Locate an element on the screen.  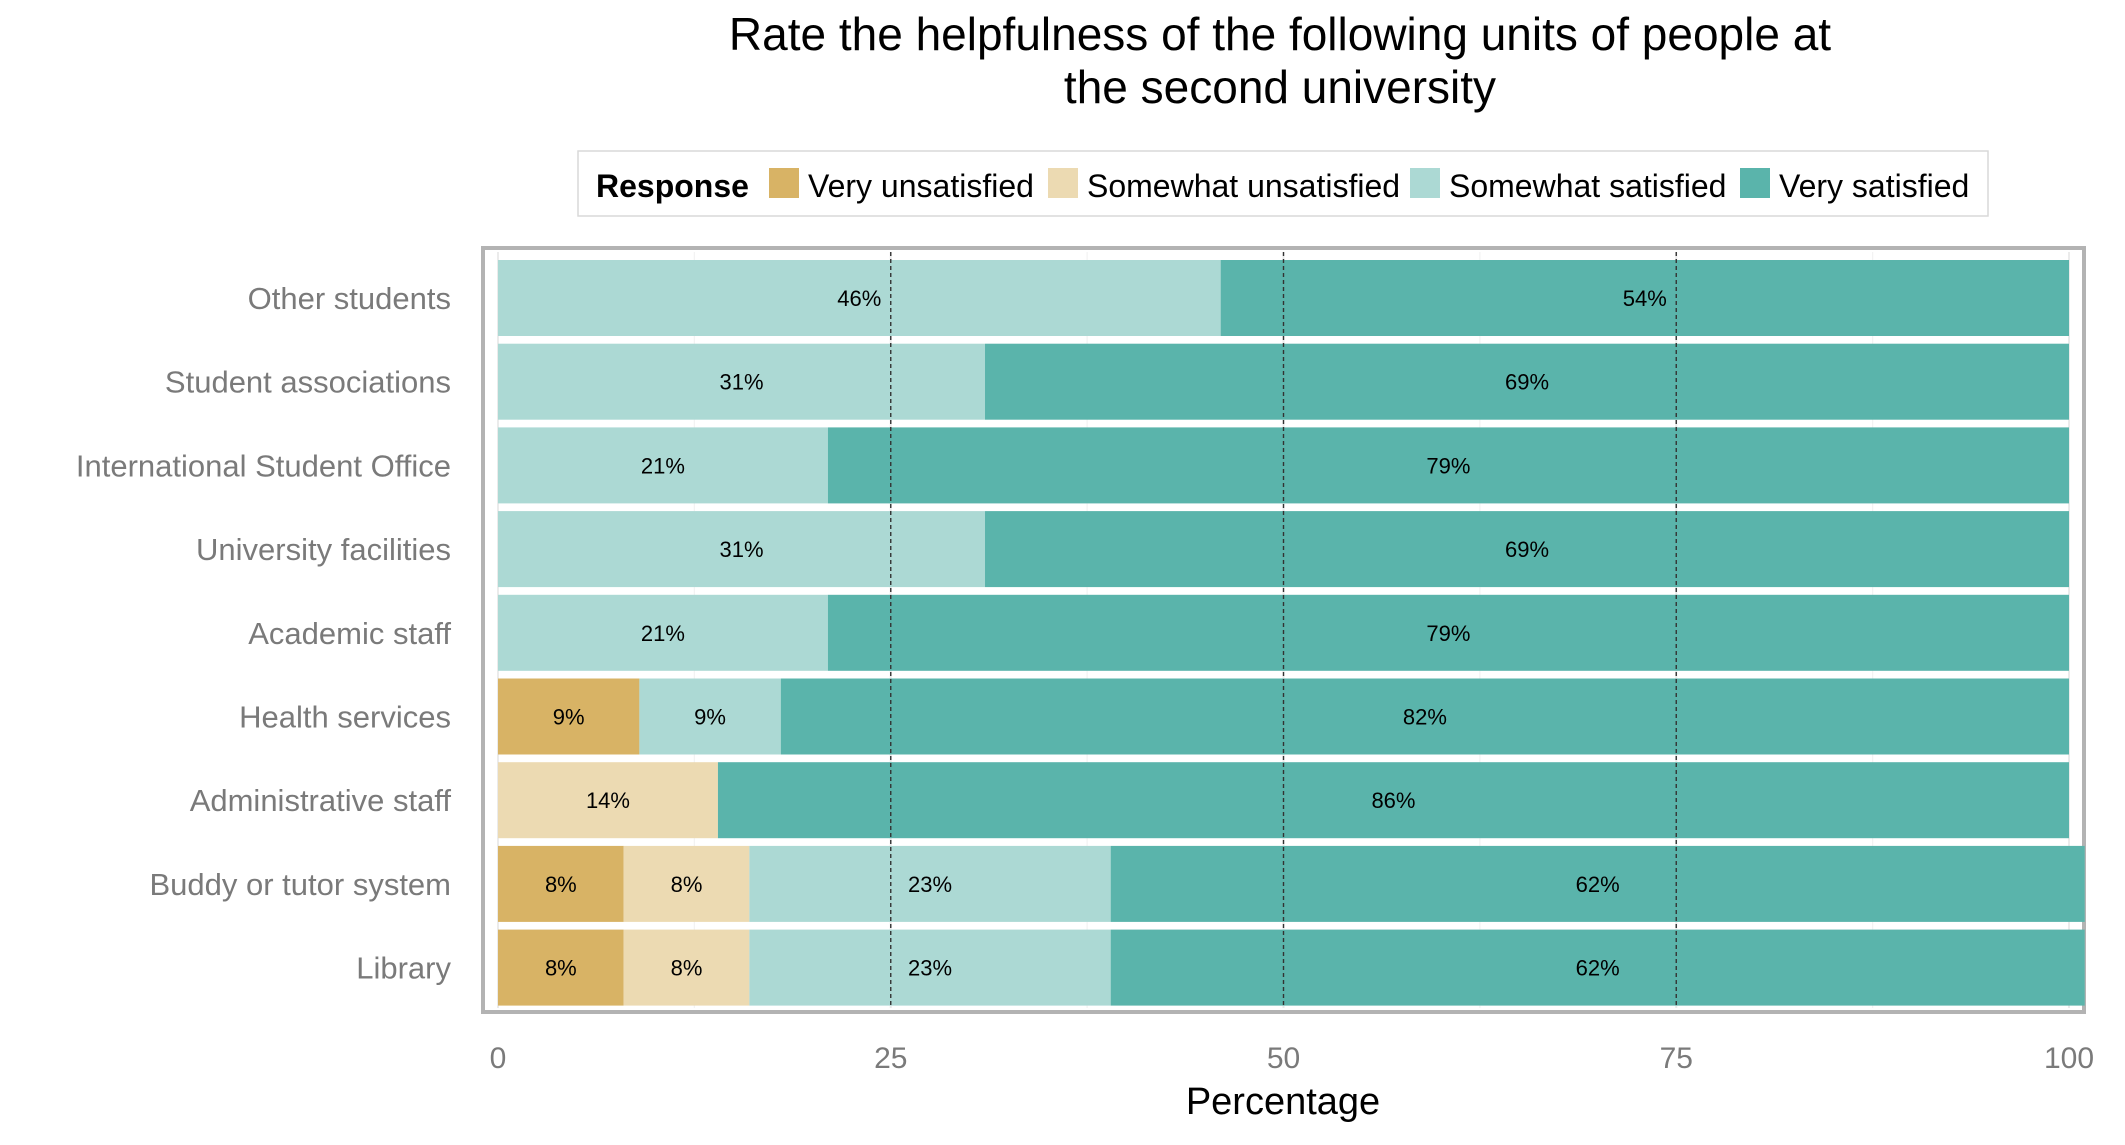
y-axis-label: Administrative staff is located at coordinates (321, 800).